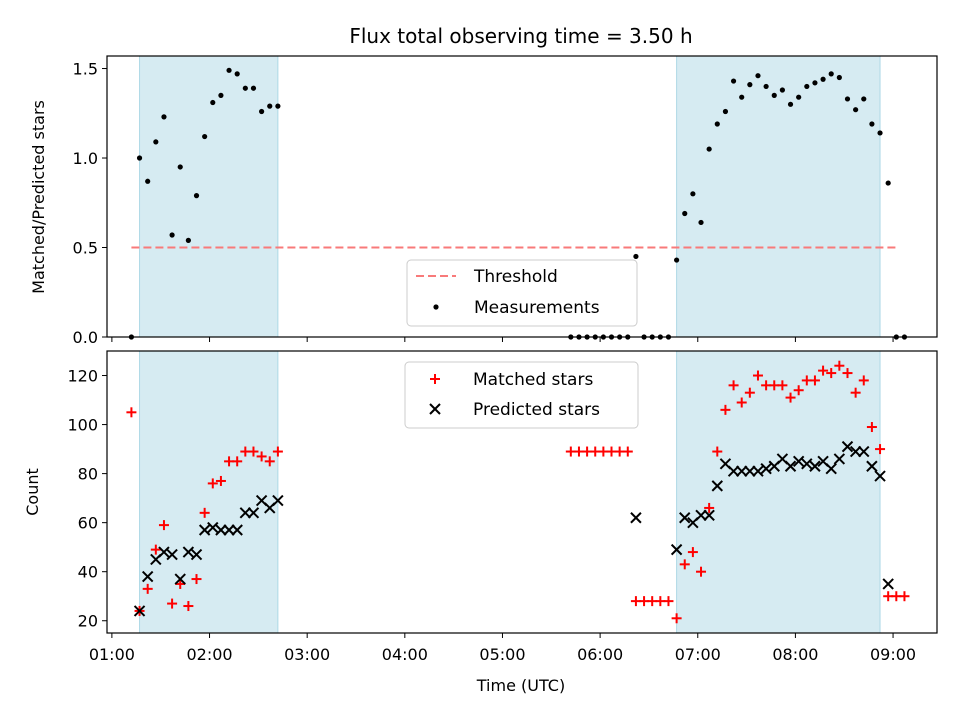  What do you see at coordinates (208, 196) in the screenshot?
I see `top-shaded-interval` at bounding box center [208, 196].